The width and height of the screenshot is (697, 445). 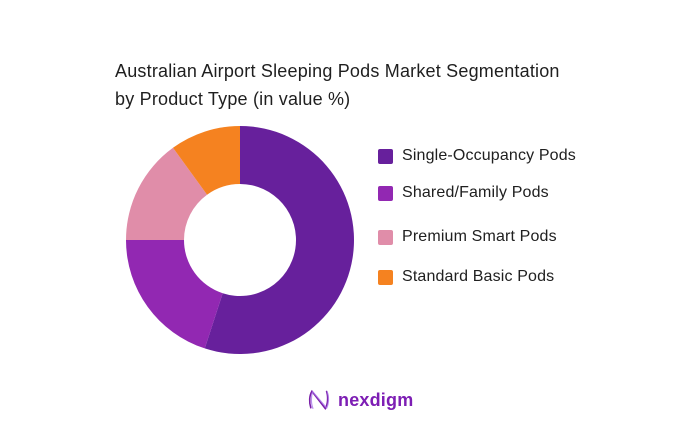 I want to click on legend-item-standard-basic: Standard Basic Pods, so click(x=466, y=277).